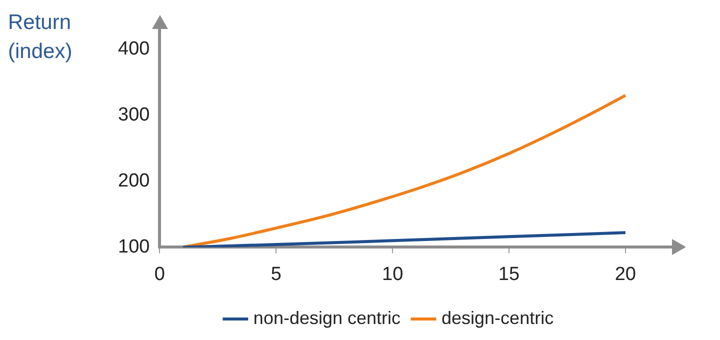 The image size is (720, 340). Describe the element at coordinates (625, 274) in the screenshot. I see `x-tick-label: 20` at that location.